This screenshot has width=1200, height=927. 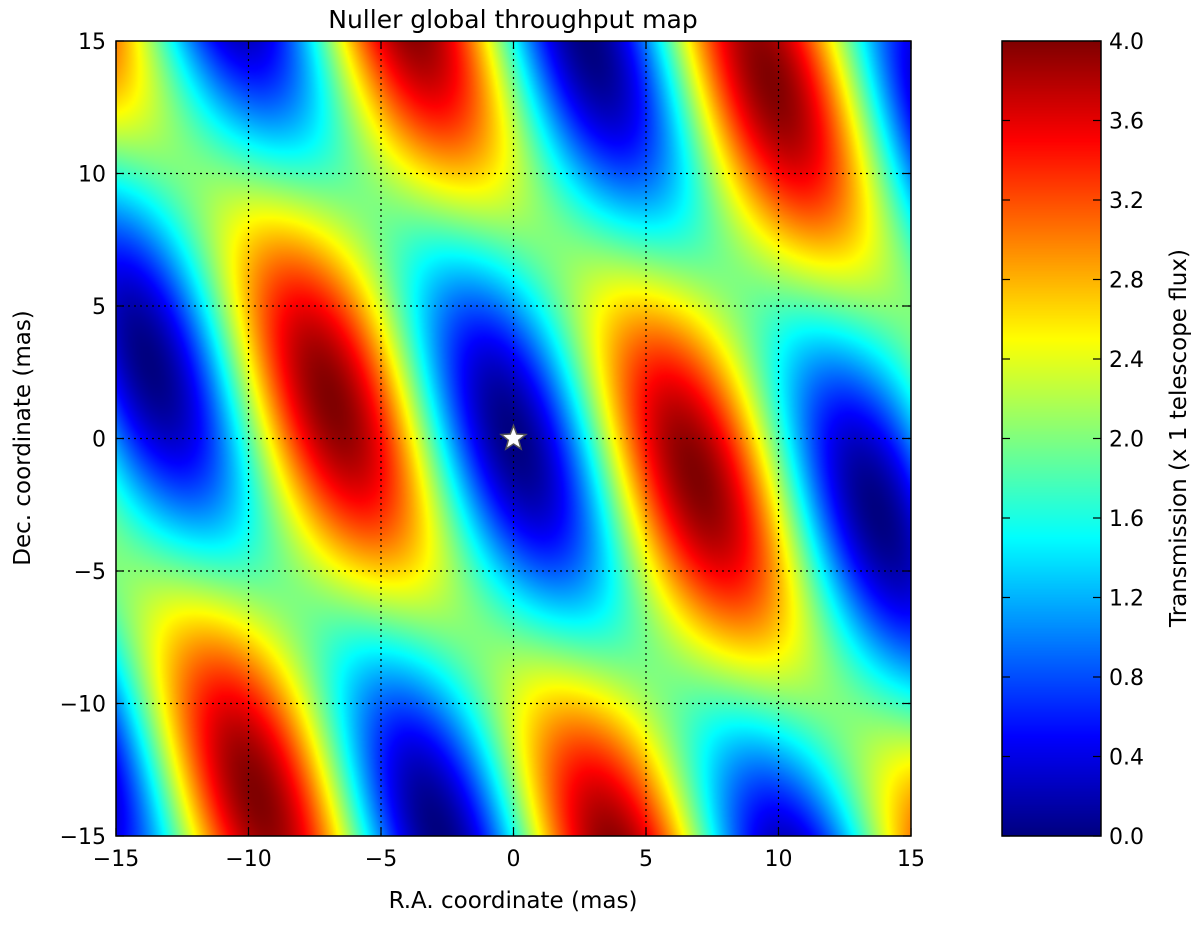 I want to click on colorbar-tick-label: 2.0, so click(x=1126, y=440).